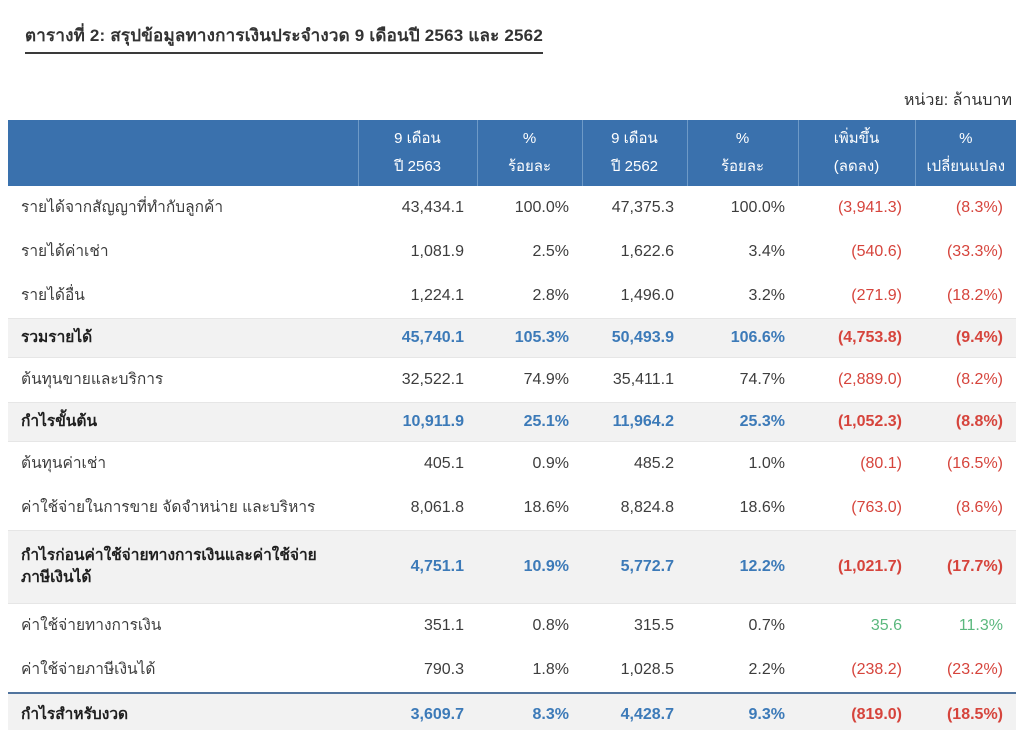  Describe the element at coordinates (647, 507) in the screenshot. I see `cell-value: 8,824.8` at that location.